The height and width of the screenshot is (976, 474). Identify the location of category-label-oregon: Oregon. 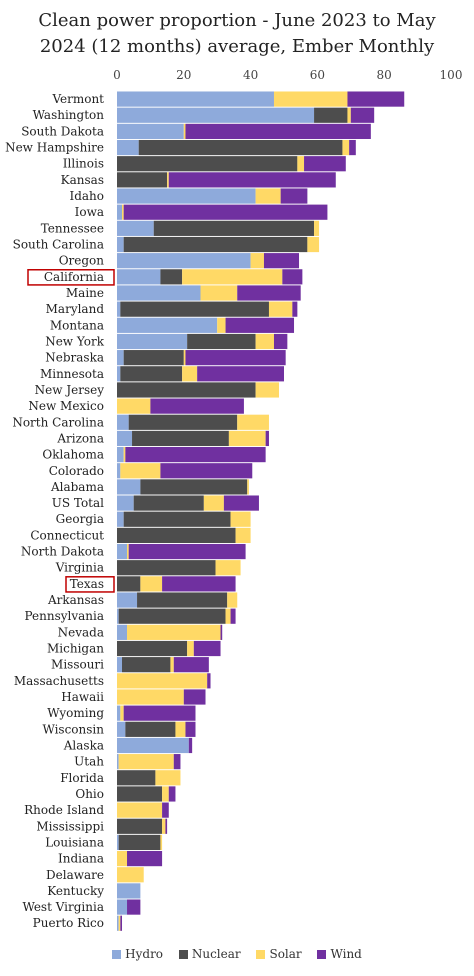
(82, 261).